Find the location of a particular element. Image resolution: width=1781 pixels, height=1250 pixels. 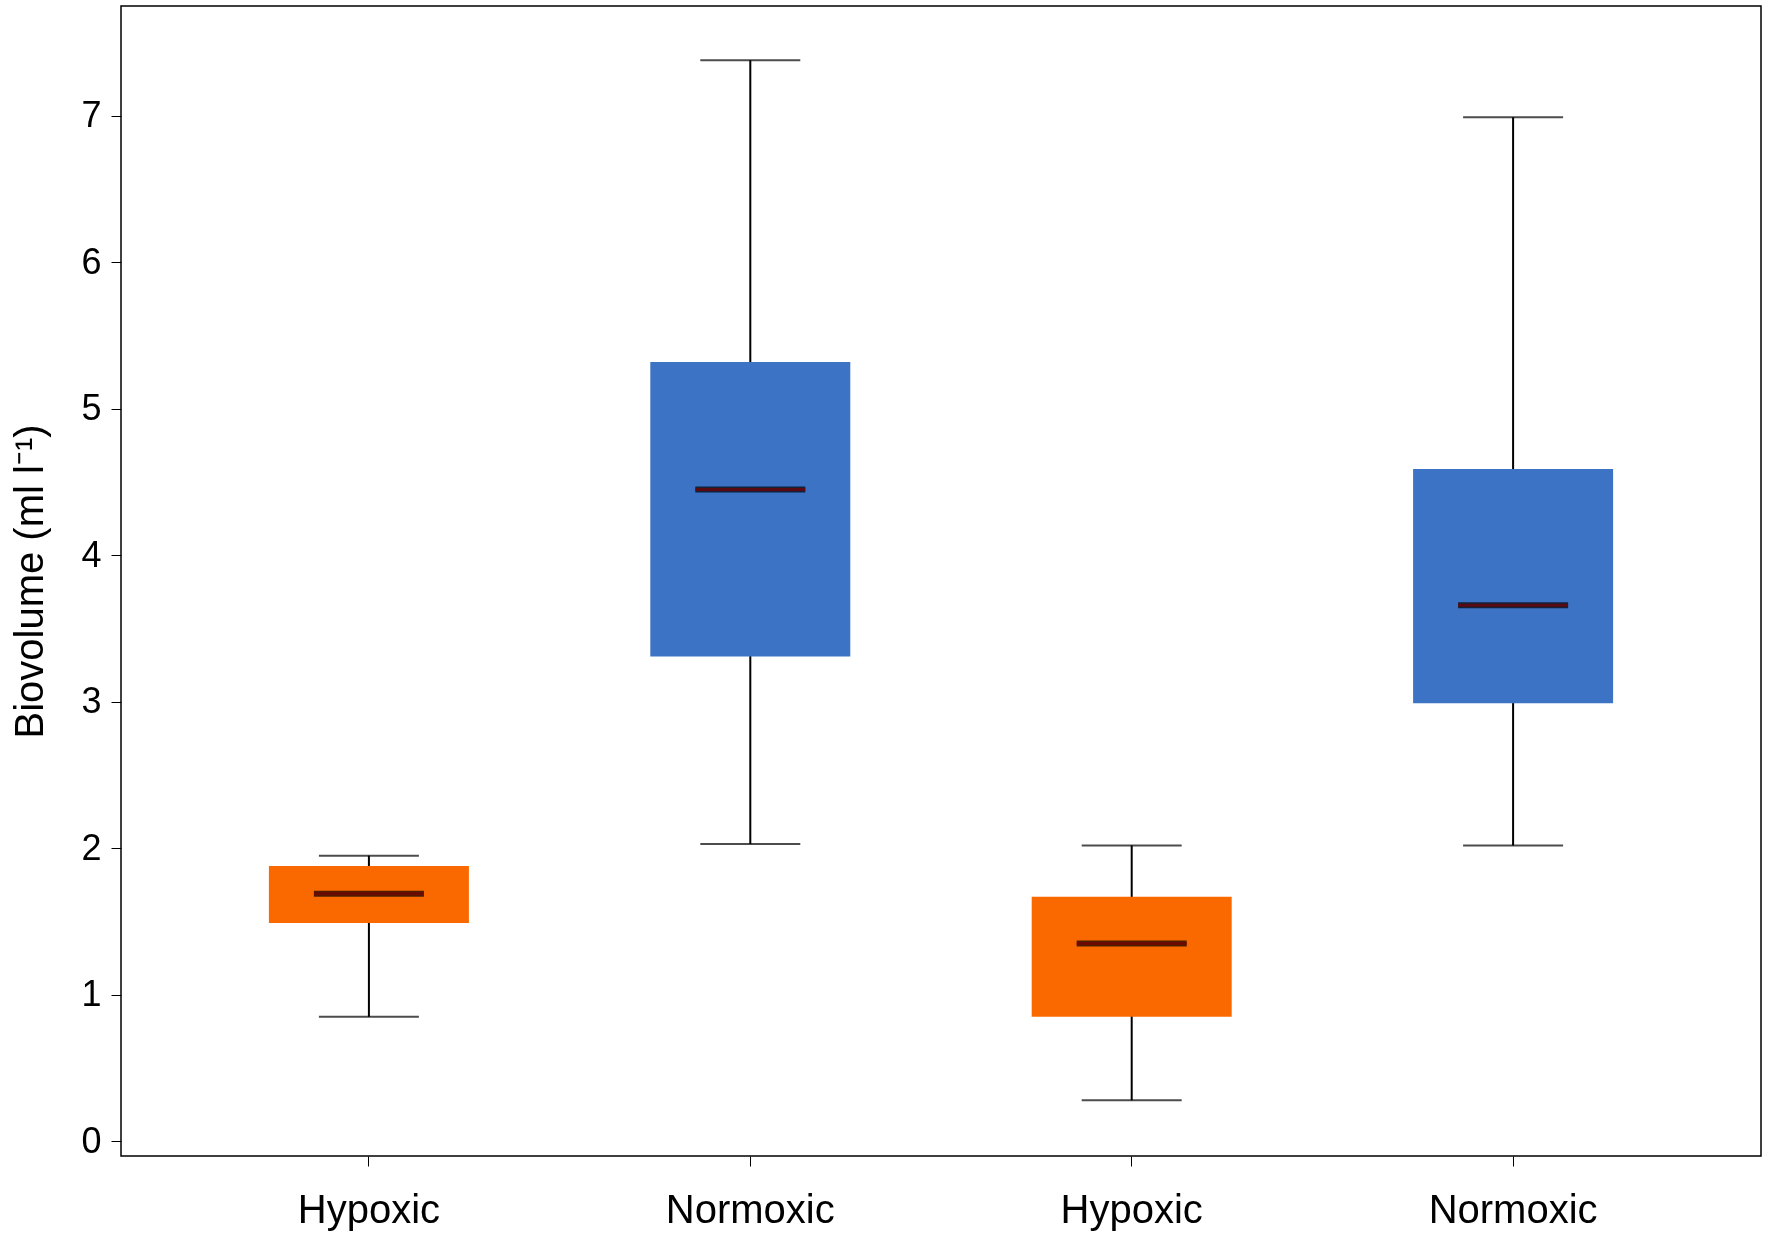

y-tick-label: 2 is located at coordinates (91, 847).